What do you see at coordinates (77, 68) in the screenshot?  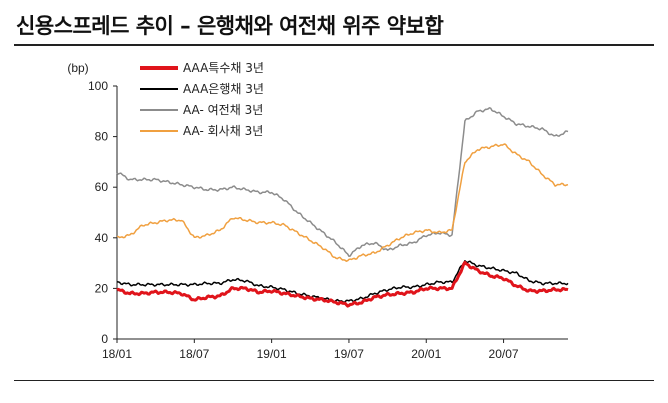 I see `y-axis-label: (bp)` at bounding box center [77, 68].